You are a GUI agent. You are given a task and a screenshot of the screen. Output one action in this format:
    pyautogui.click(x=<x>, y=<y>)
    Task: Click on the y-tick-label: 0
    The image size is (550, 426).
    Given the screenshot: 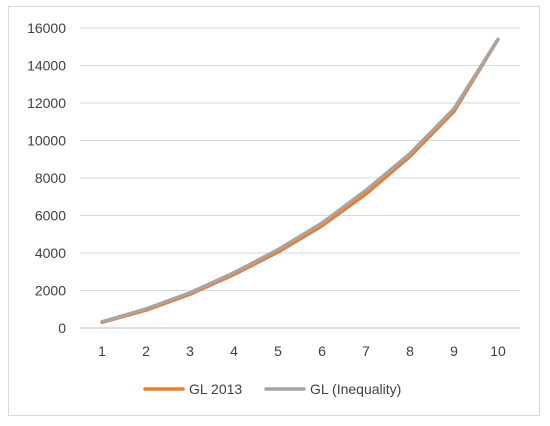 What is the action you would take?
    pyautogui.click(x=62, y=328)
    